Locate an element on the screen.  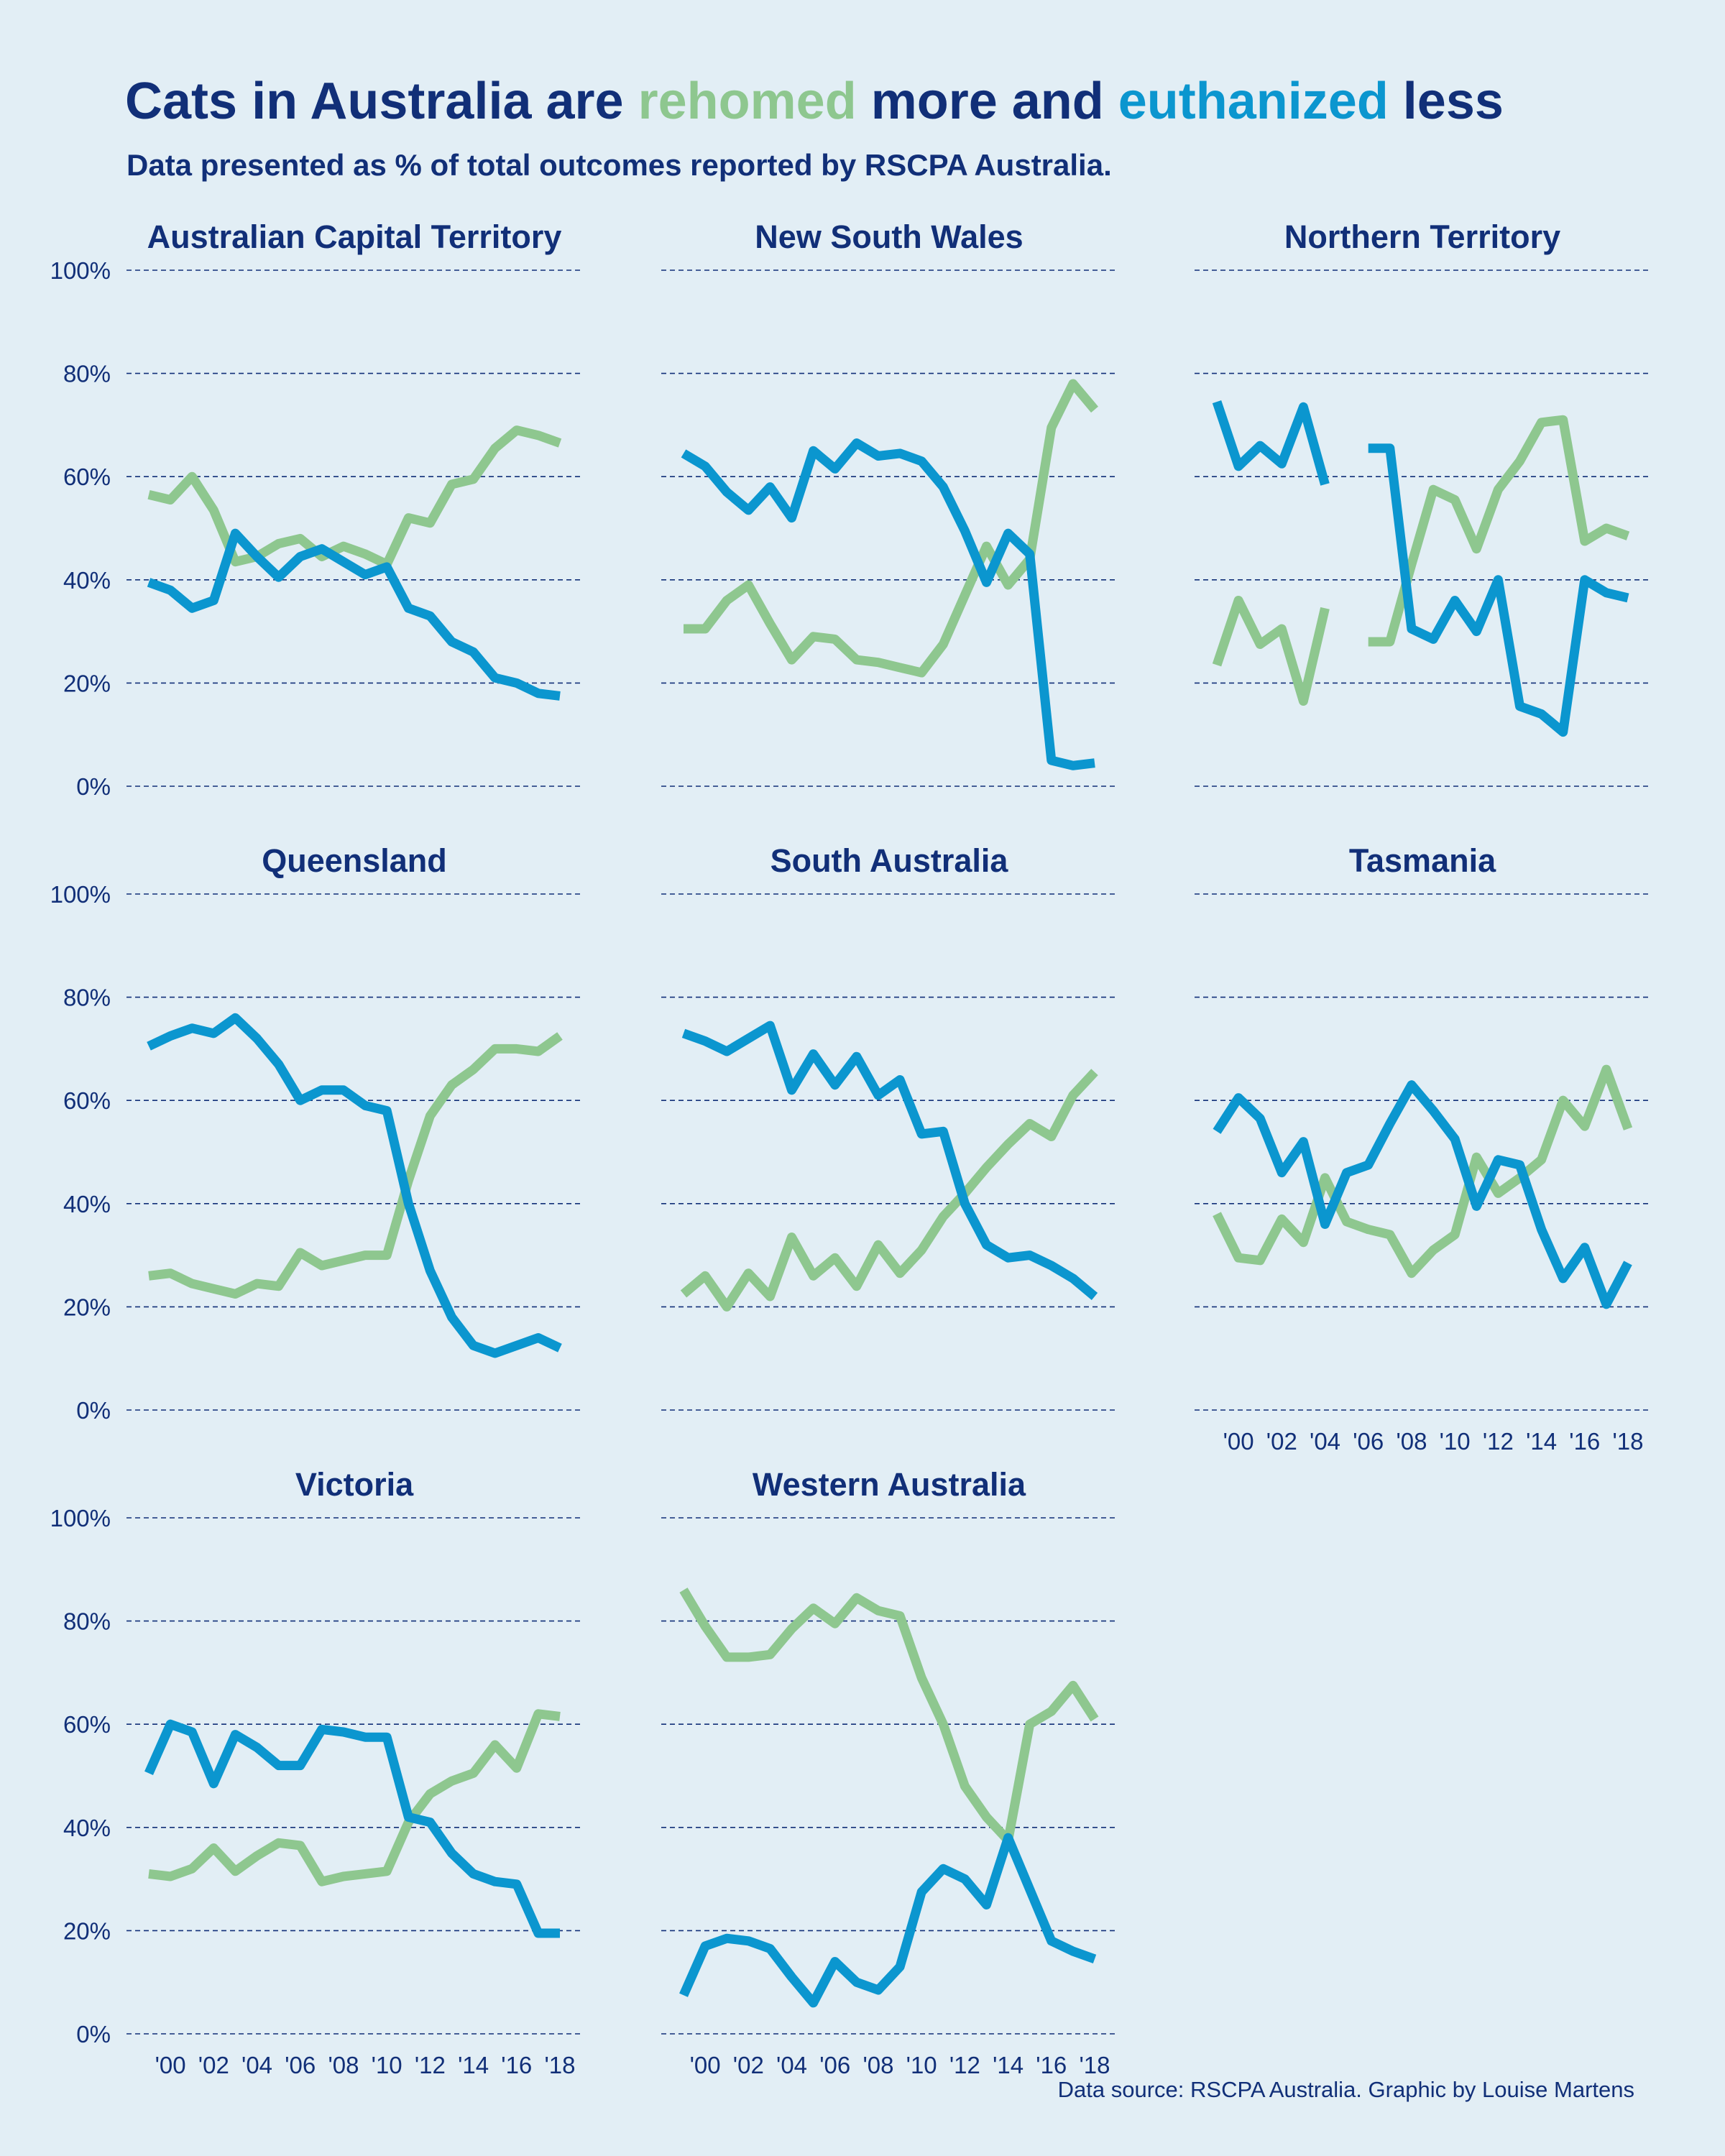
panel-title: Western Australia is located at coordinates (889, 1485).